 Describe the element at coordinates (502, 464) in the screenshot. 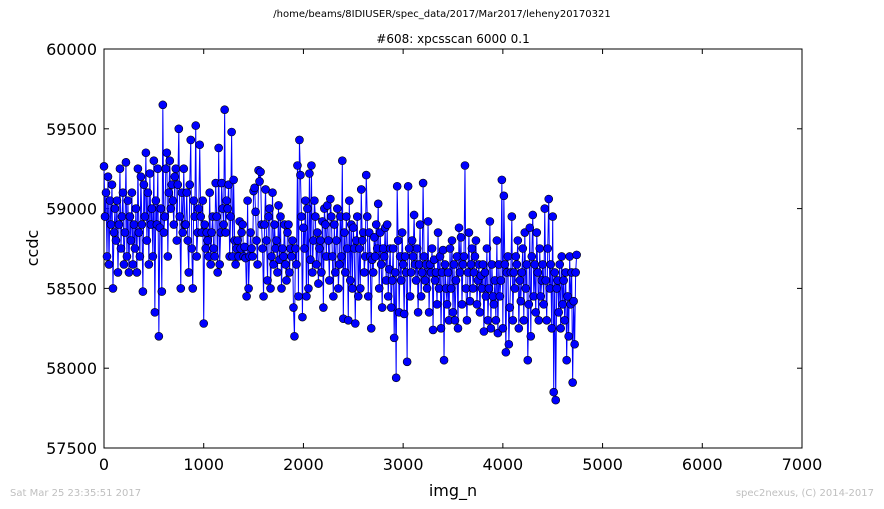

I see `x-tick-label: 4000` at that location.